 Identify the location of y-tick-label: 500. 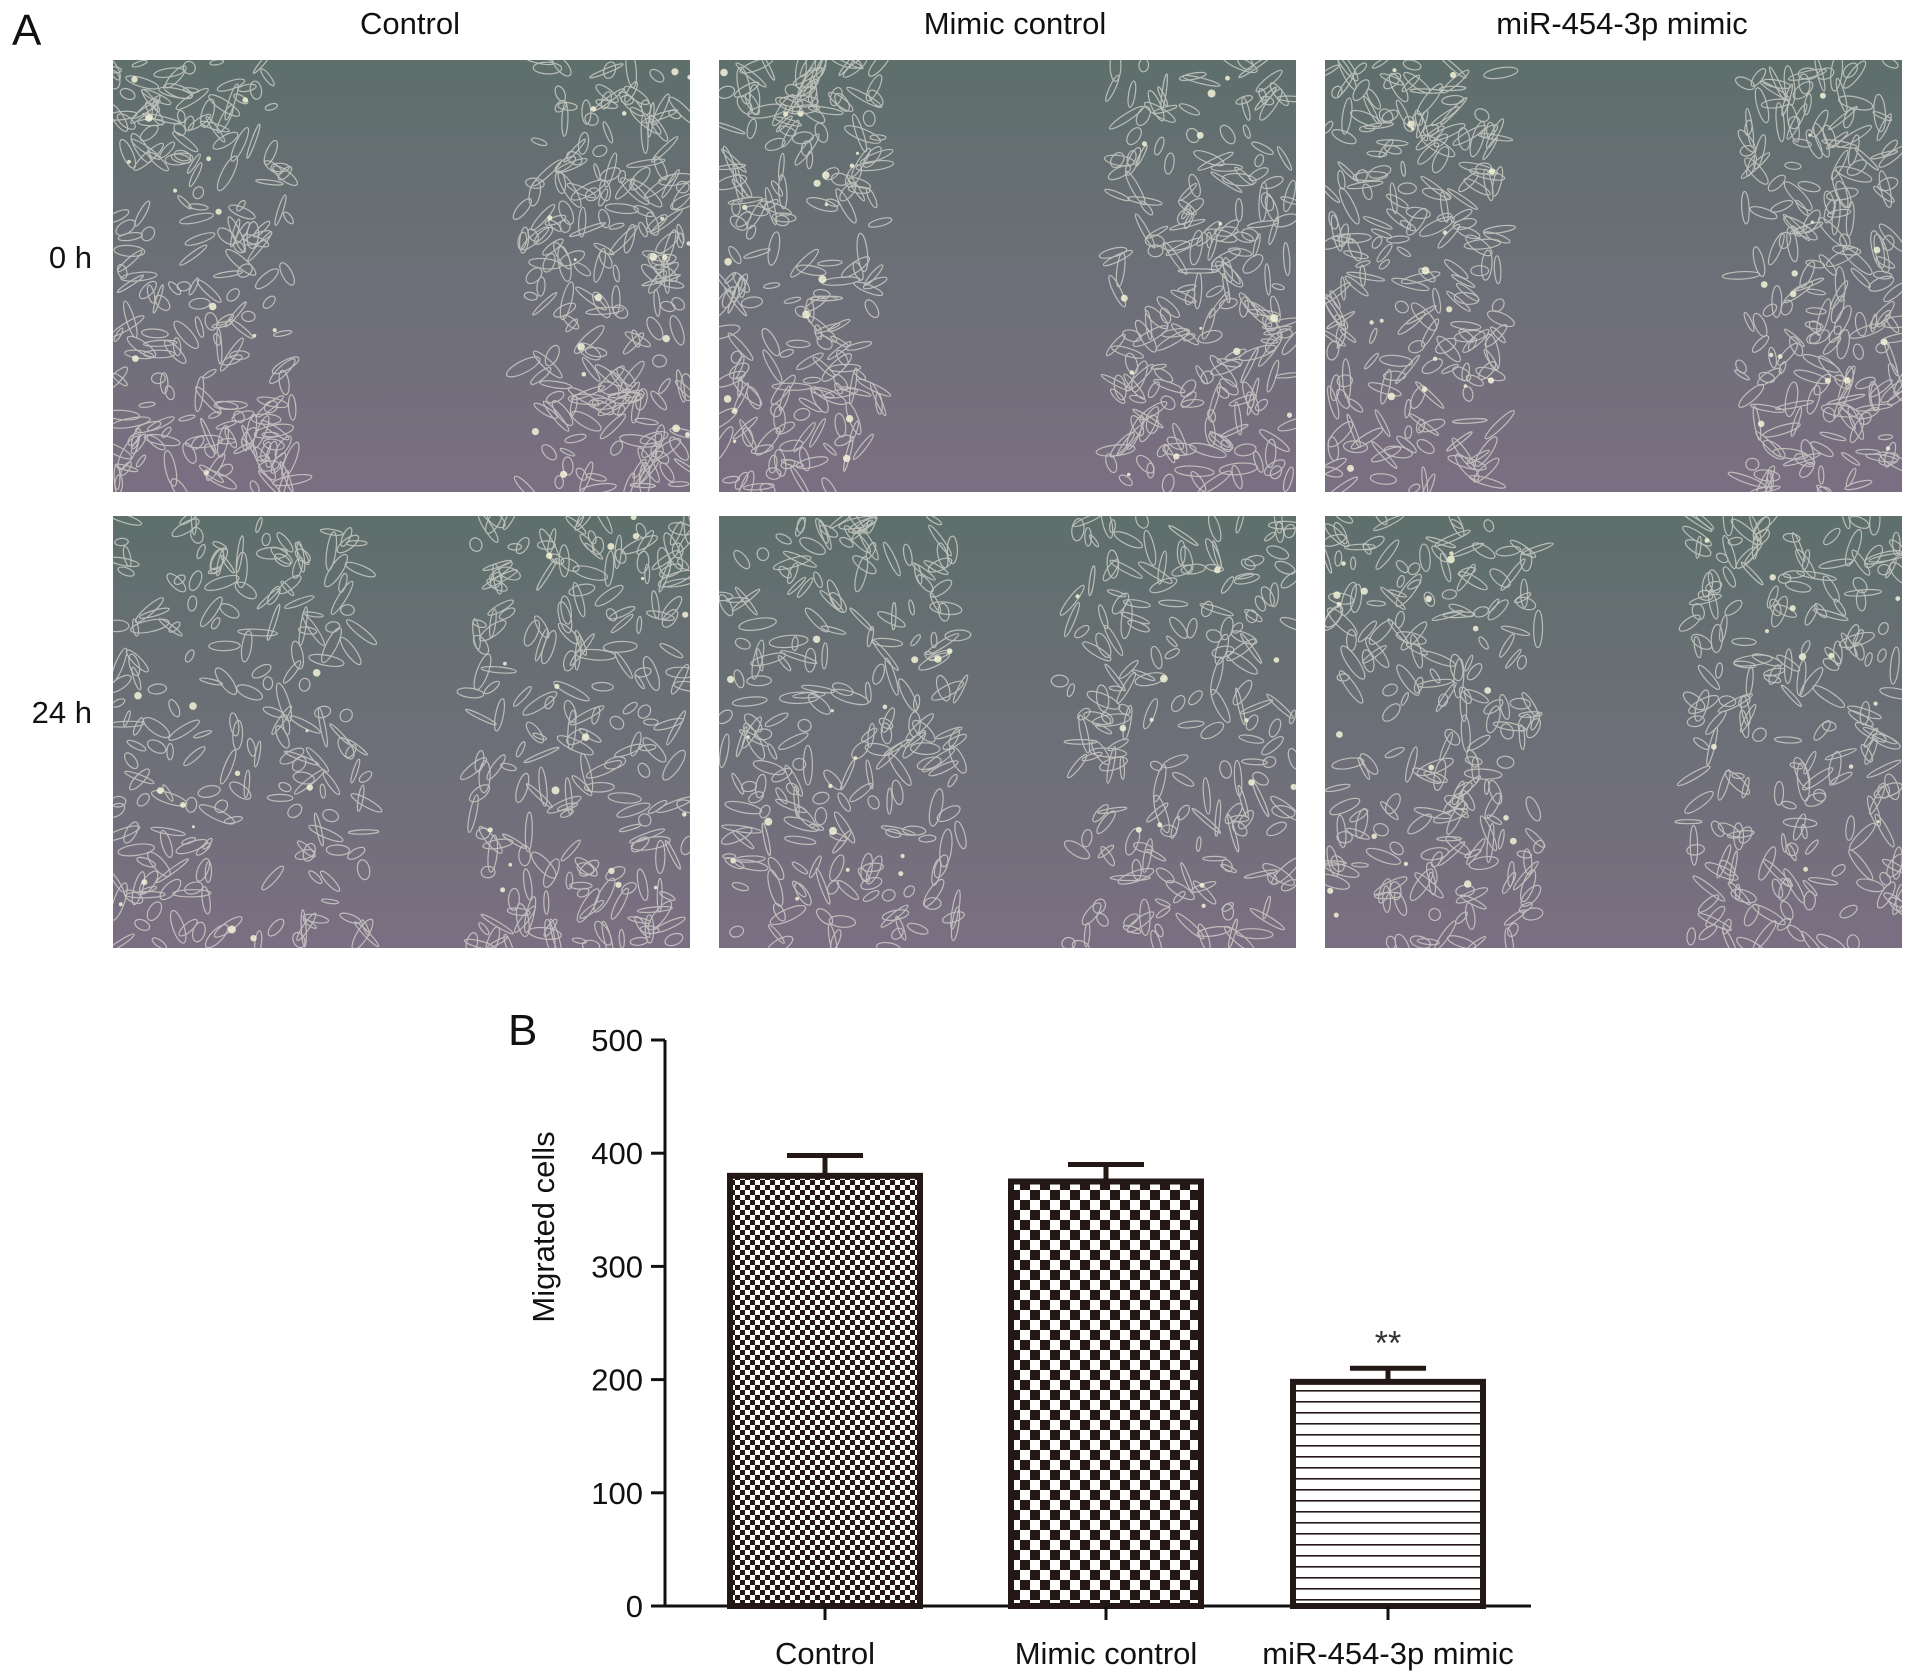
(617, 1040).